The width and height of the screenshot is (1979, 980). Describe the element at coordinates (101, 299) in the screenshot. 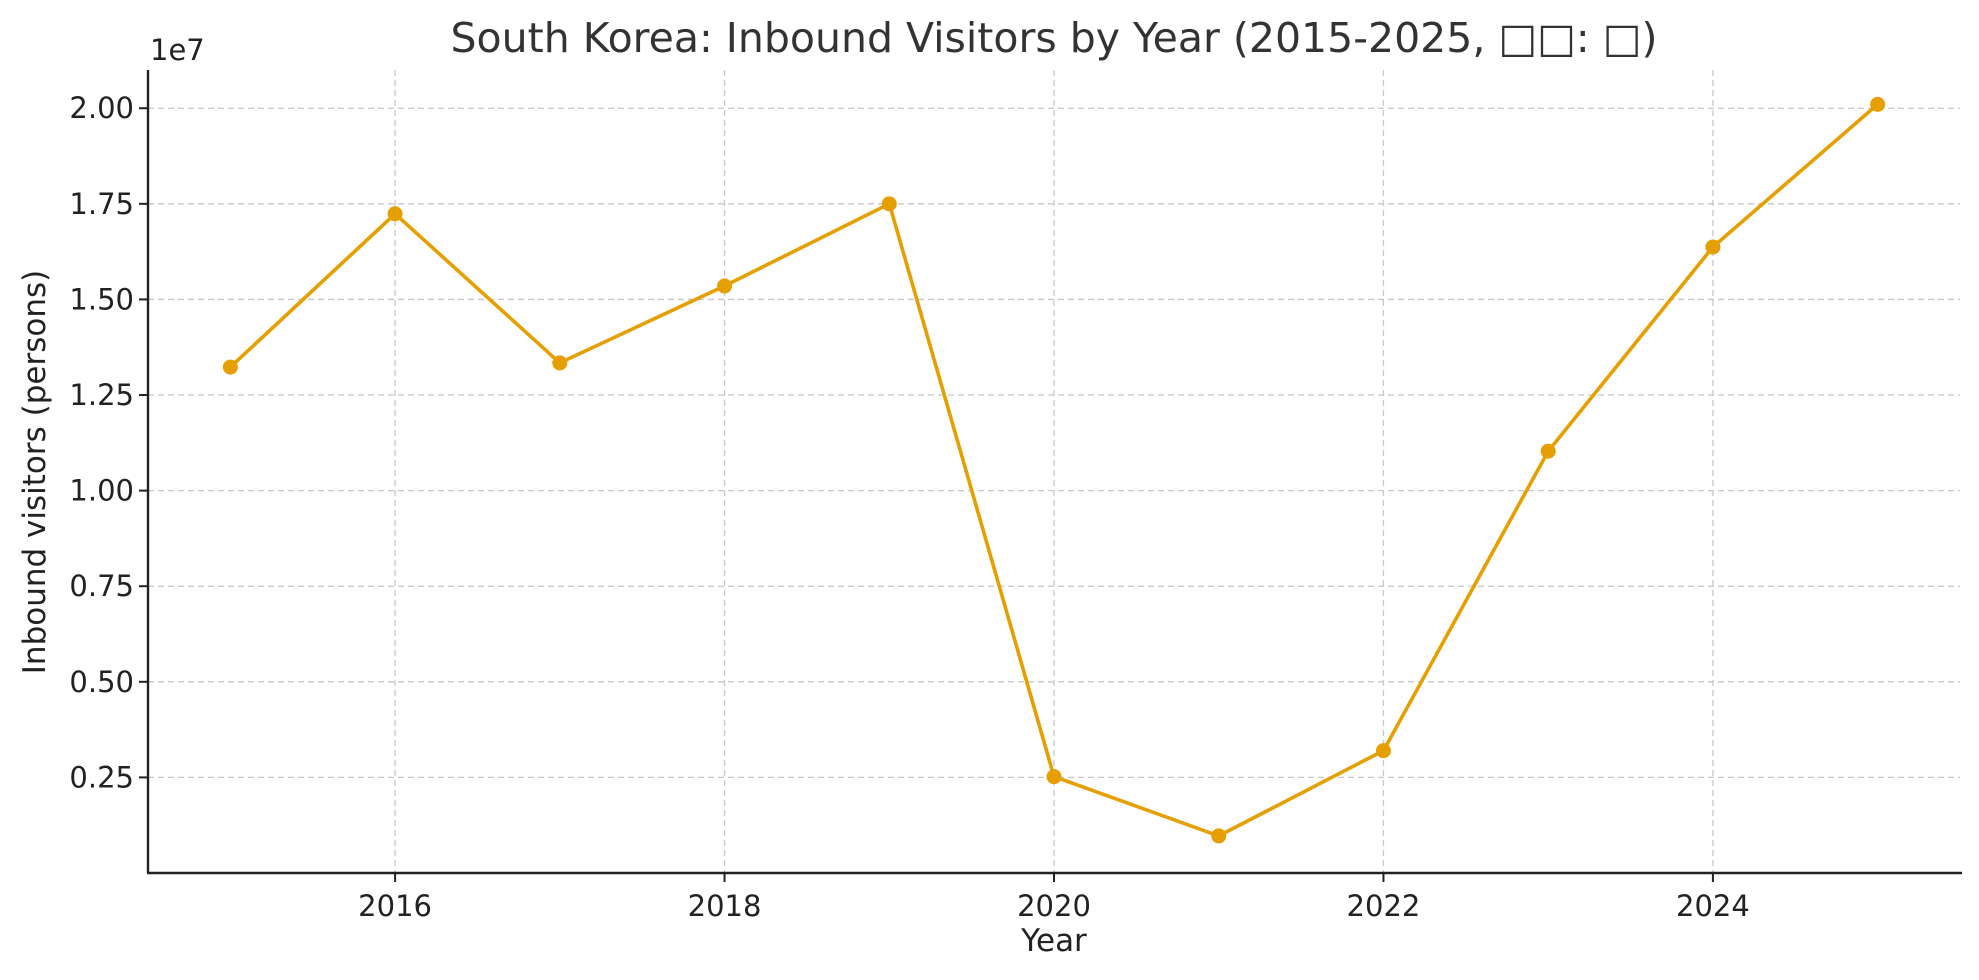

I see `y-tick-label: 1.50` at that location.